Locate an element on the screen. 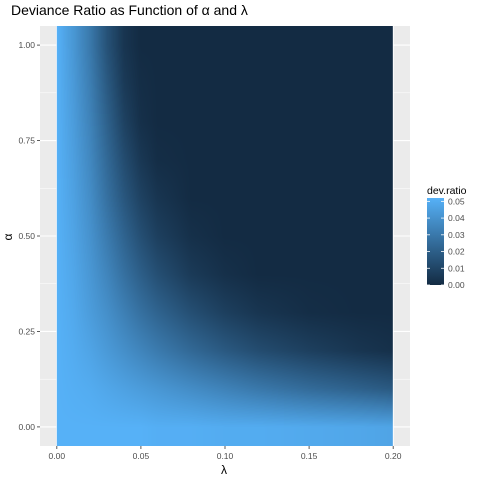 This screenshot has height=480, width=480. legend-label-5: 0.00 is located at coordinates (456, 285).